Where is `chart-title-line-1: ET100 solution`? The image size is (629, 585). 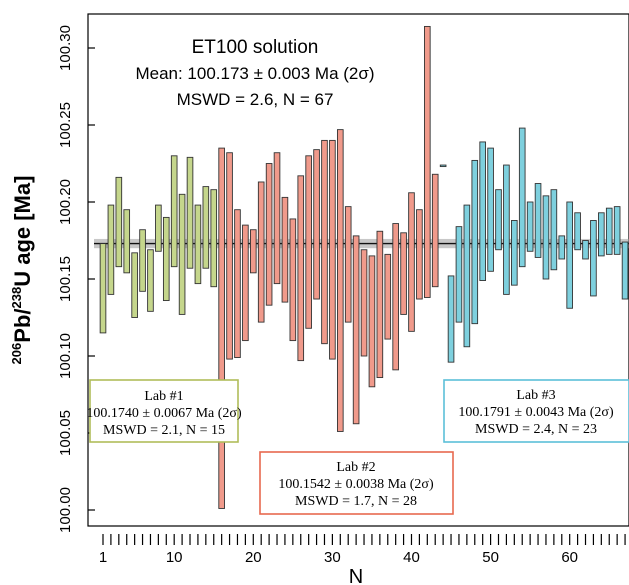
chart-title-line-1: ET100 solution is located at coordinates (255, 47).